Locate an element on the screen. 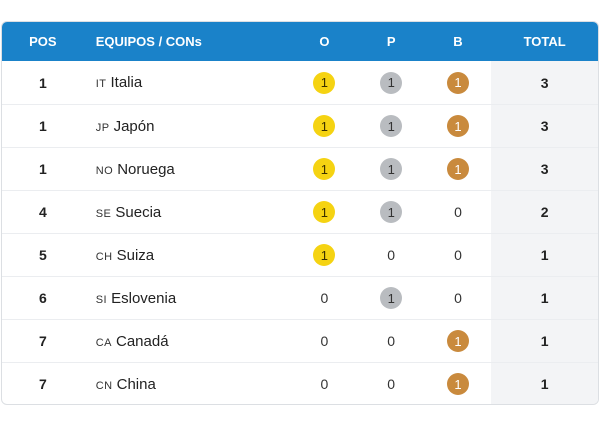 The image size is (600, 425). table-row: 5 CH Suiza 1 0 0 1 is located at coordinates (300, 254).